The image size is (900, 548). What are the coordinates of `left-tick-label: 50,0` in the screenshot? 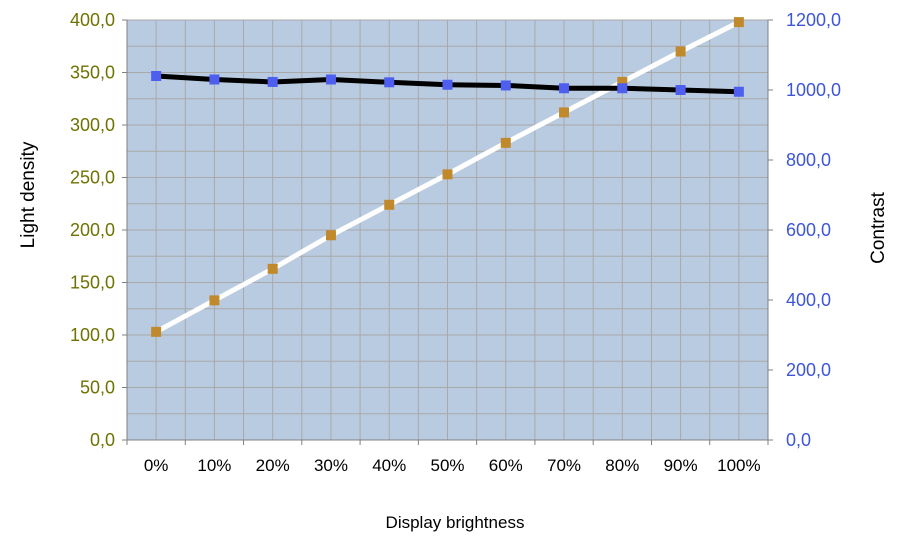 It's located at (97, 388).